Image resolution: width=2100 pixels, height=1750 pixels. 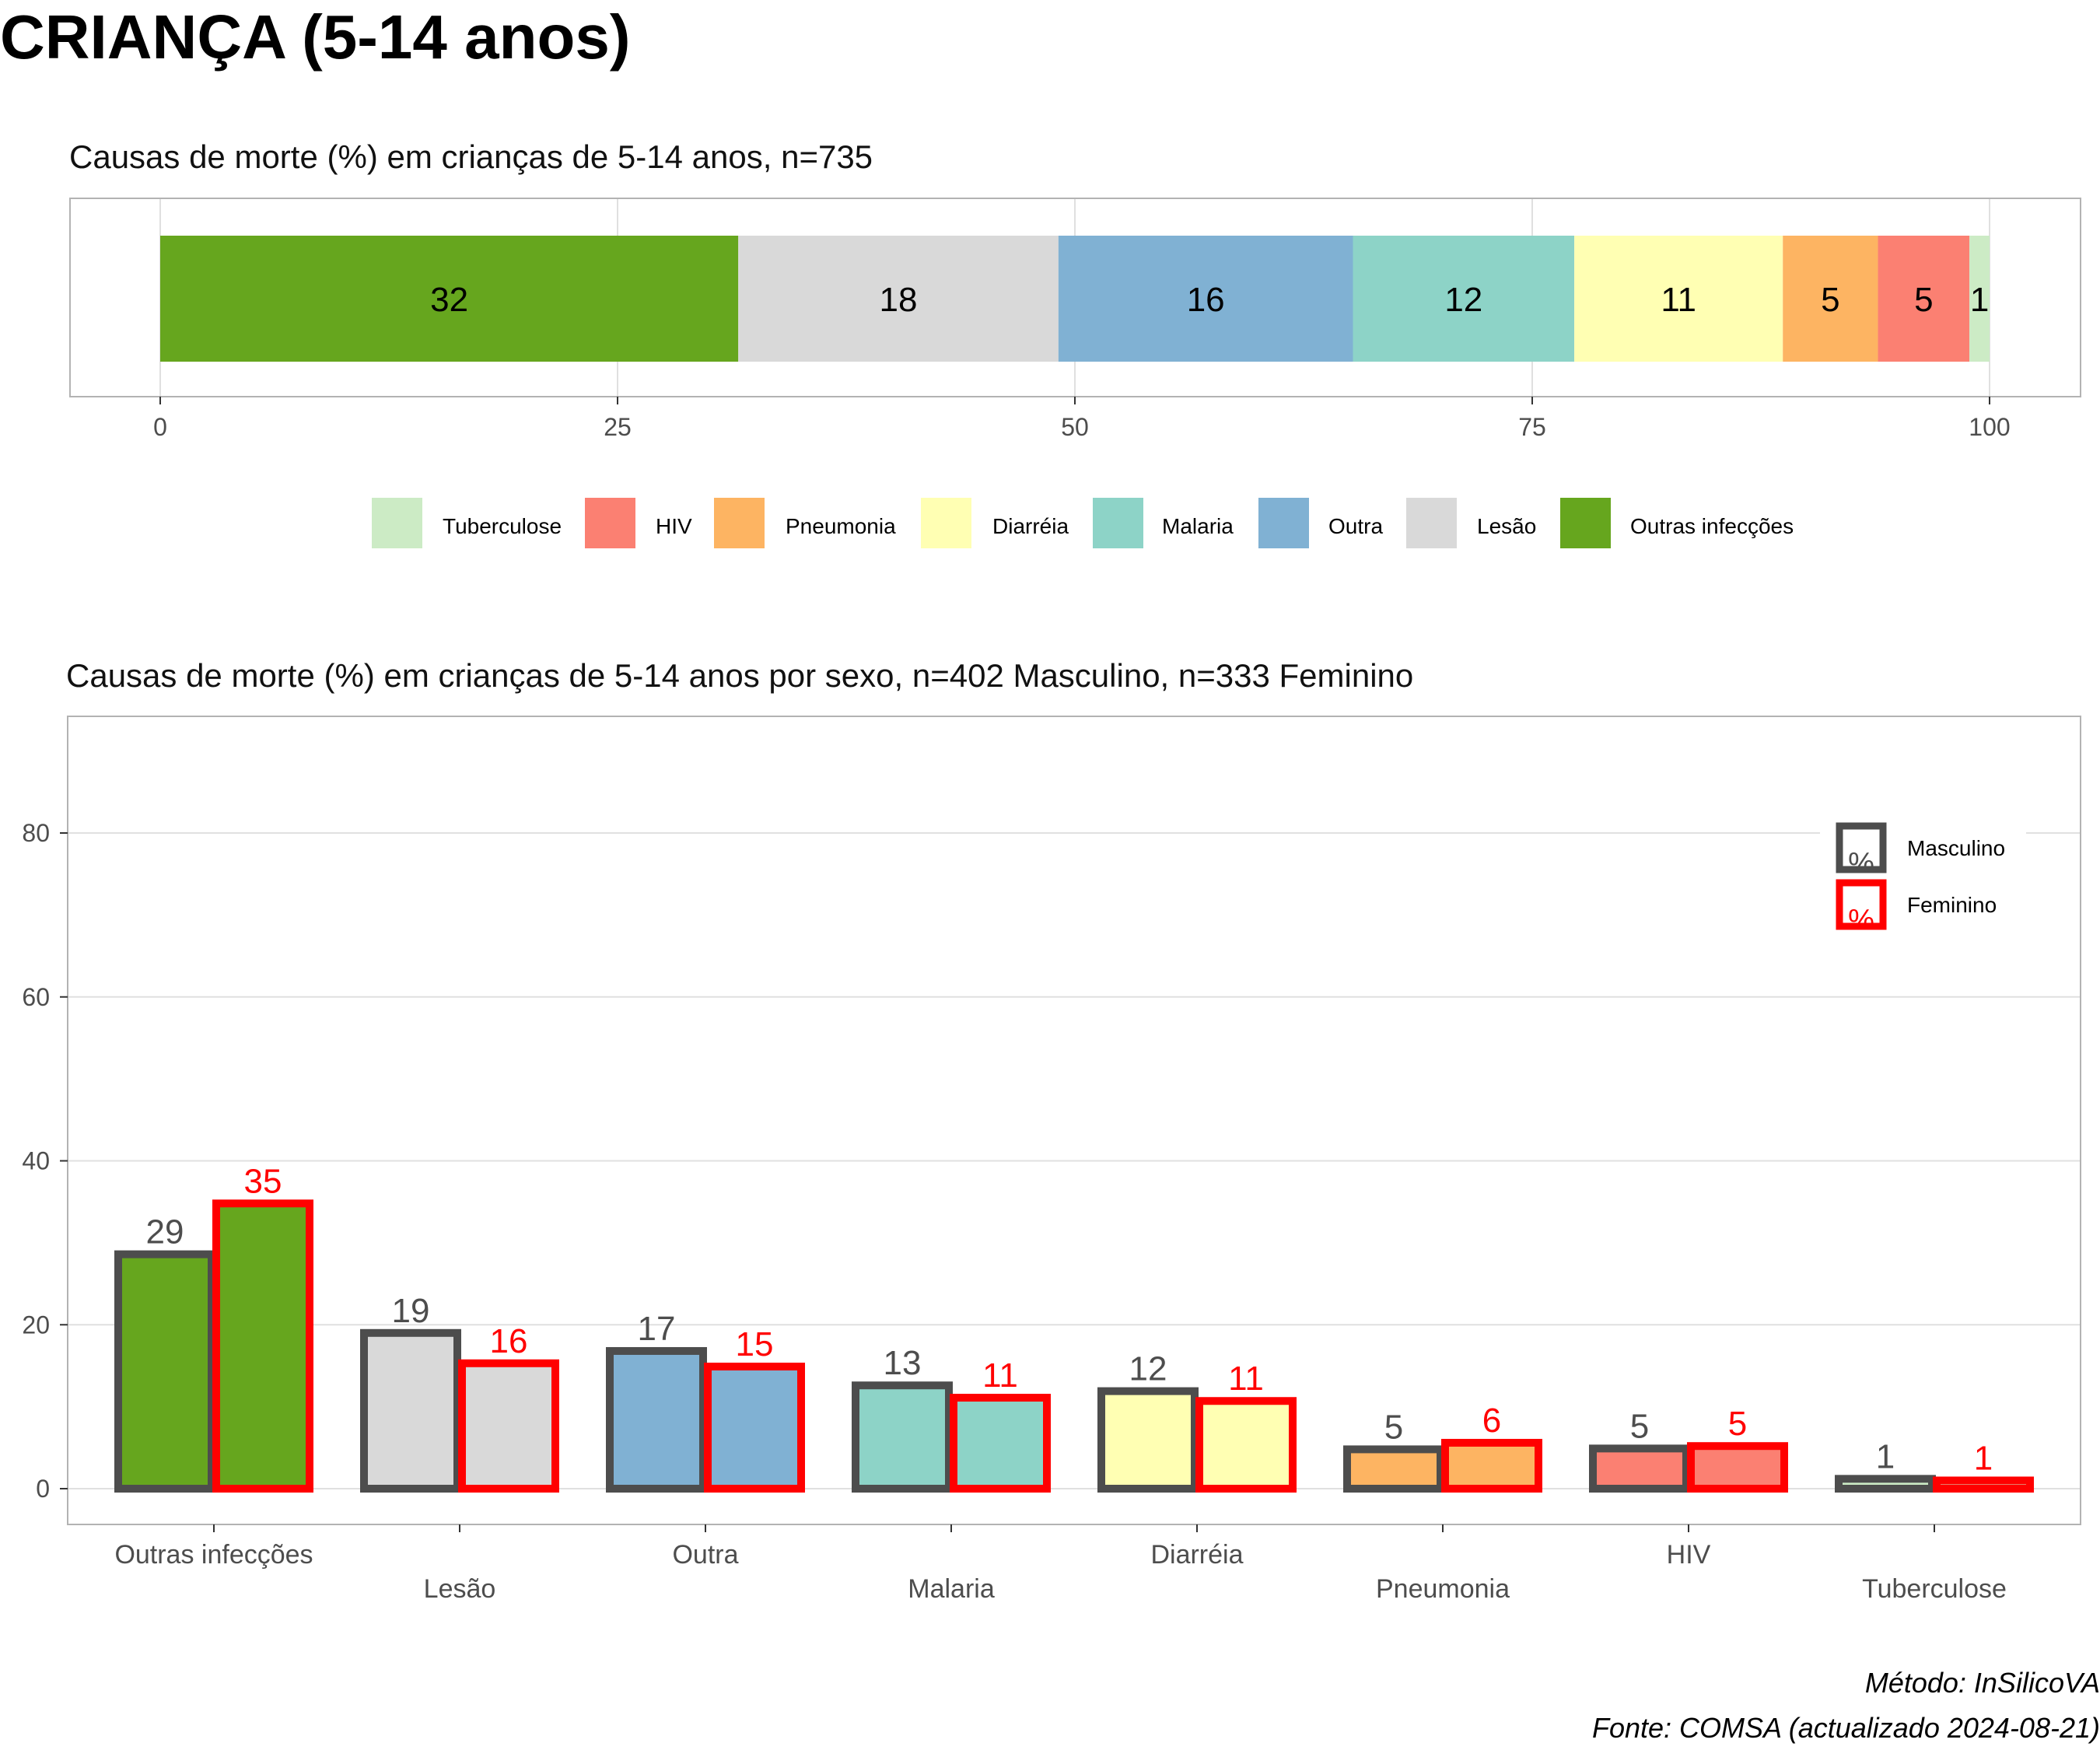 I want to click on x-tick-label-outra: Outra, so click(x=705, y=1555).